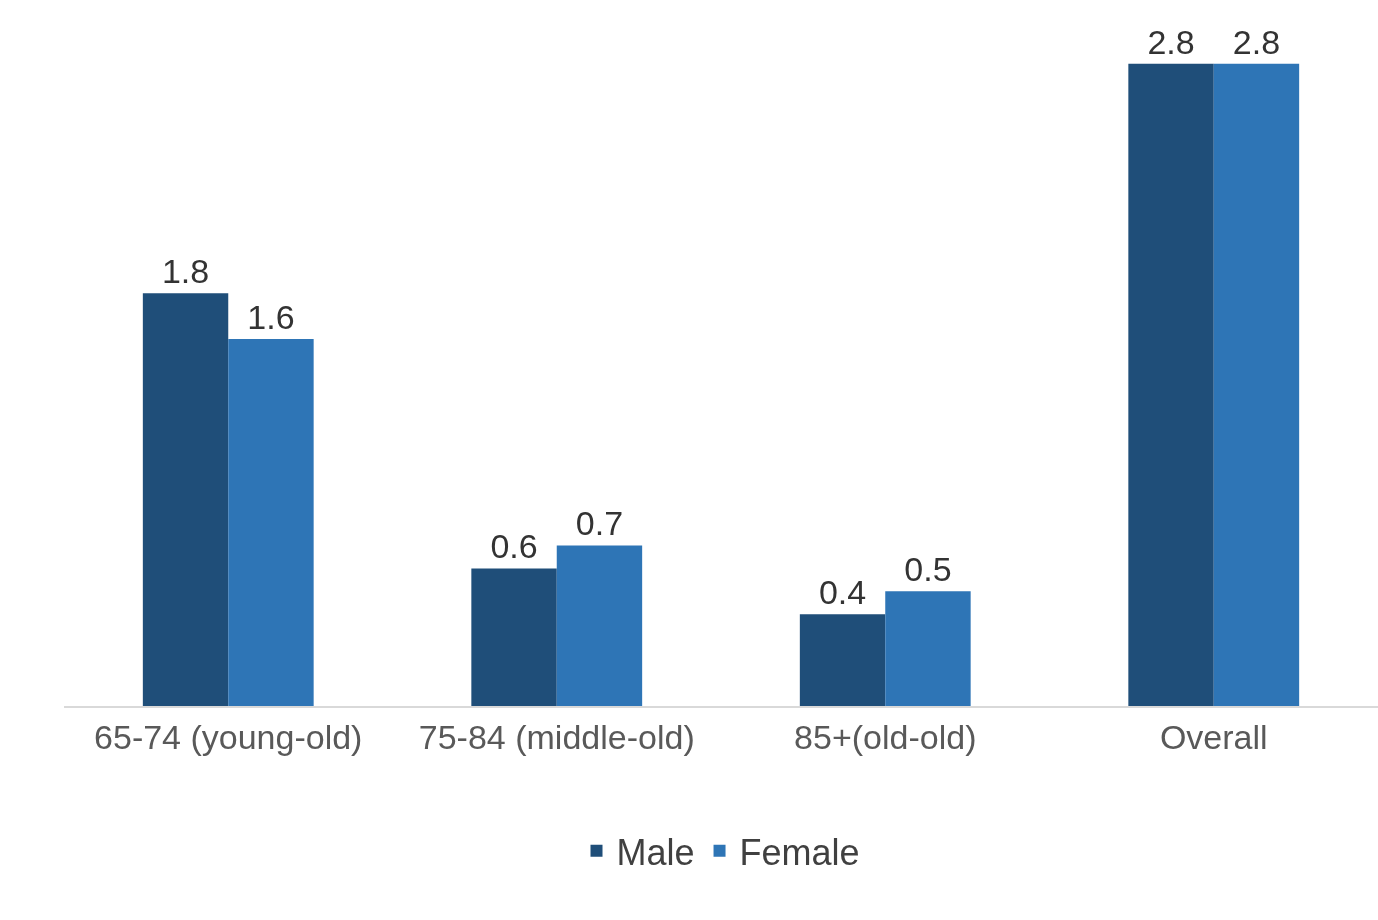 This screenshot has width=1378, height=920. I want to click on x-tick-label: 65-74 (young-old), so click(228, 736).